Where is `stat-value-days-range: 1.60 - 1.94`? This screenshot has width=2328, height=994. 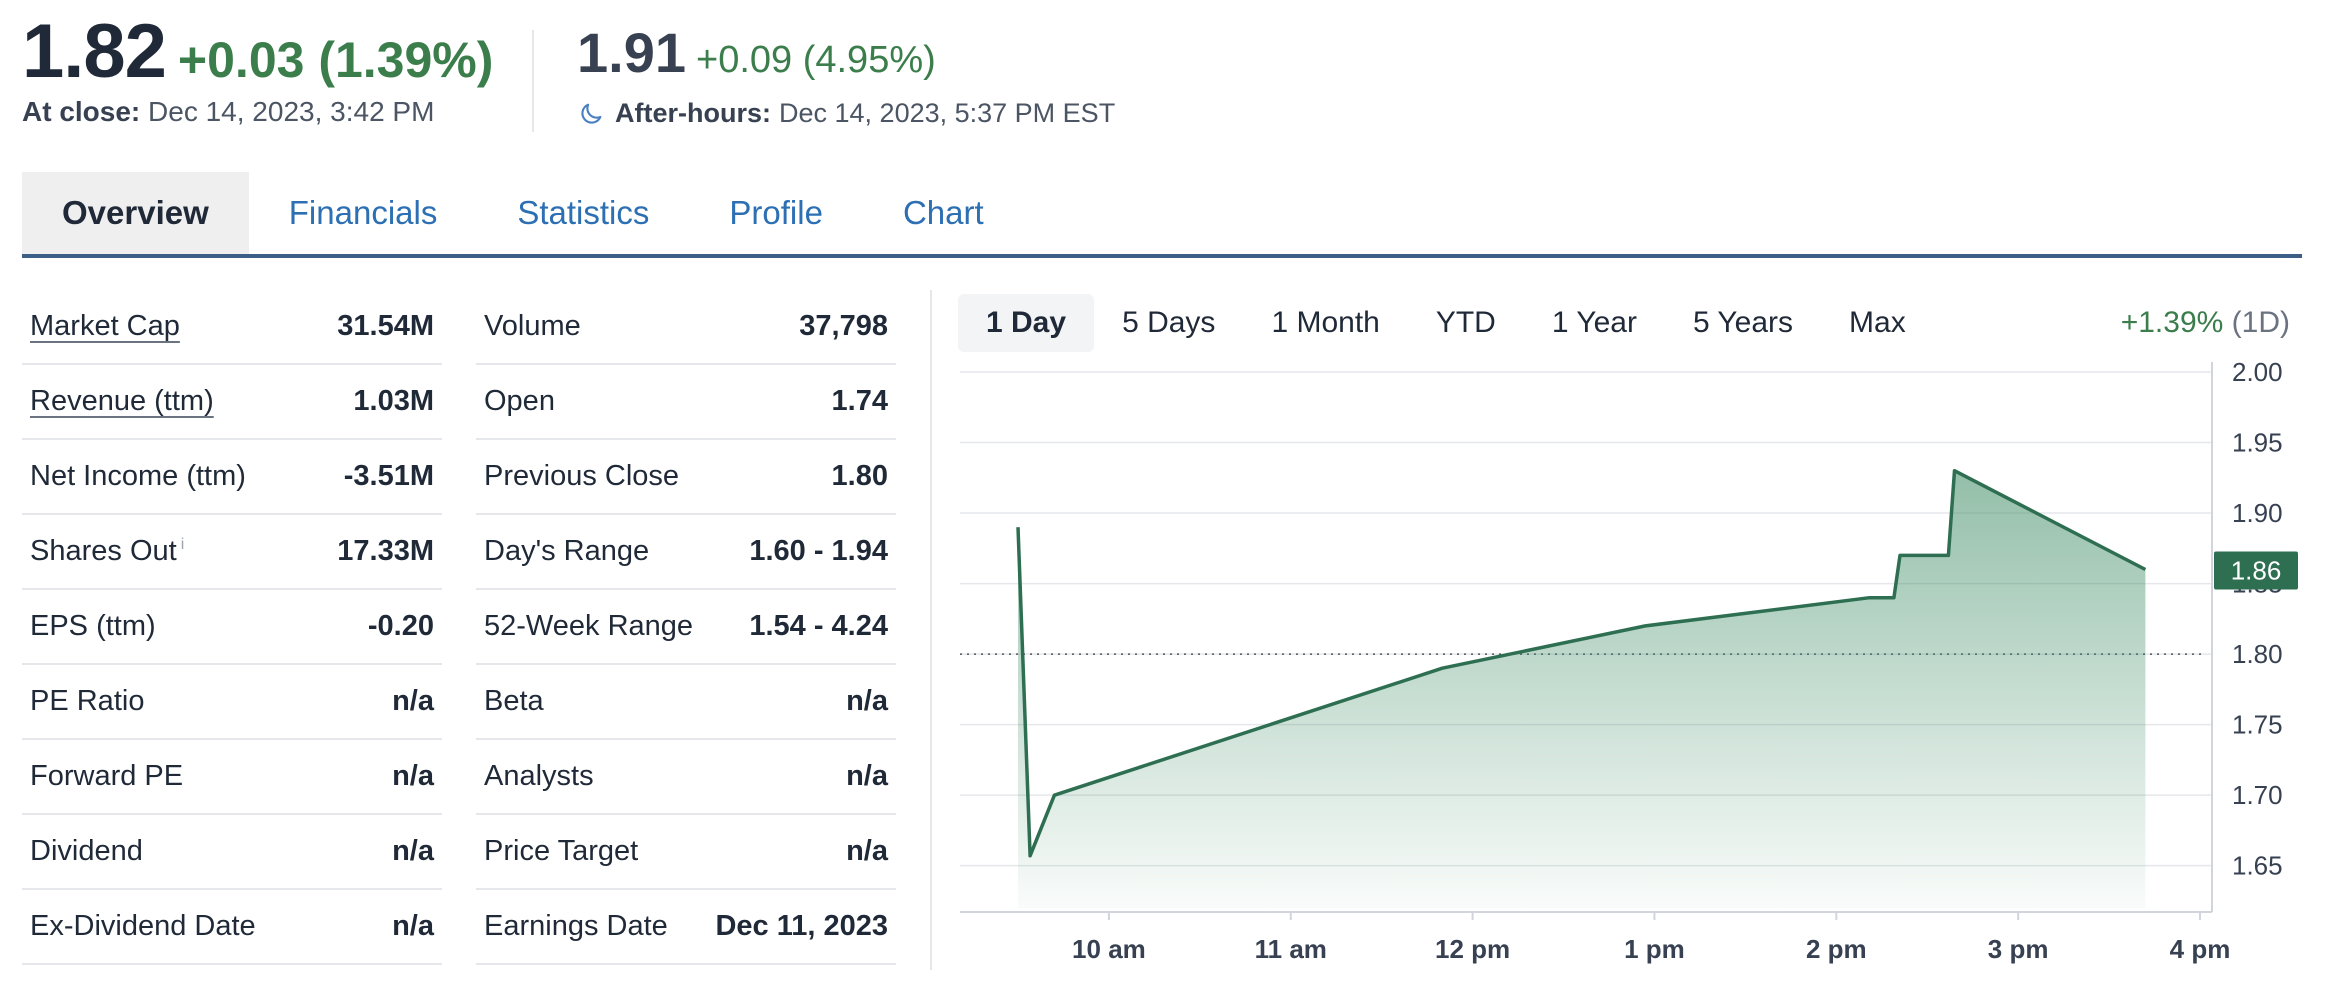
stat-value-days-range: 1.60 - 1.94 is located at coordinates (818, 551).